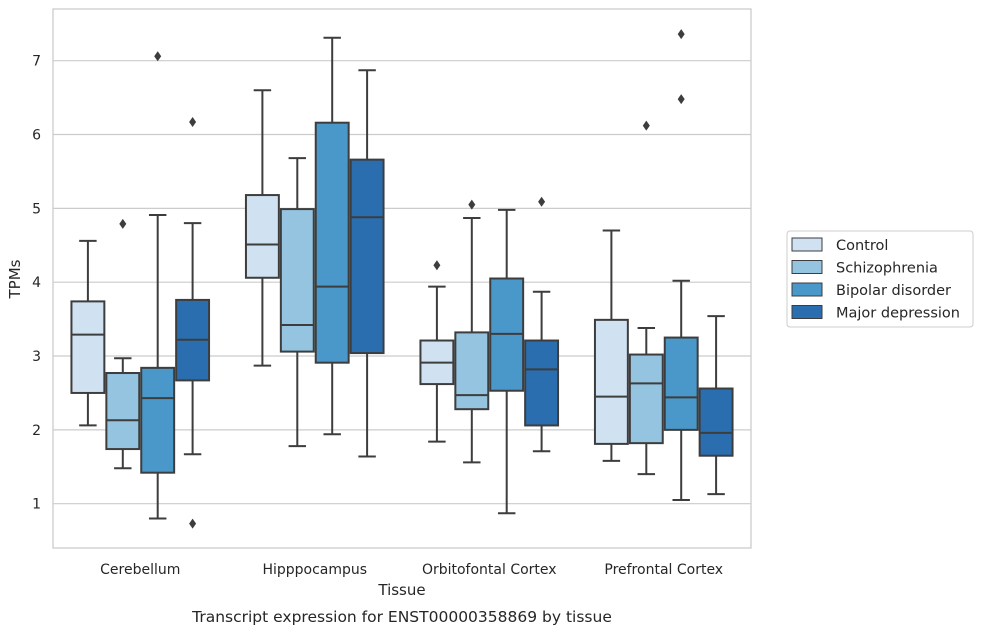 Image resolution: width=983 pixels, height=634 pixels. I want to click on y-axis-label: TPMs, so click(15, 279).